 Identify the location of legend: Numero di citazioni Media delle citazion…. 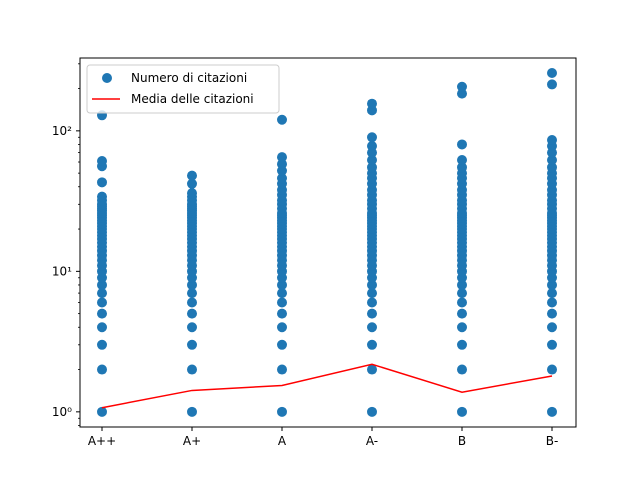
(183, 89).